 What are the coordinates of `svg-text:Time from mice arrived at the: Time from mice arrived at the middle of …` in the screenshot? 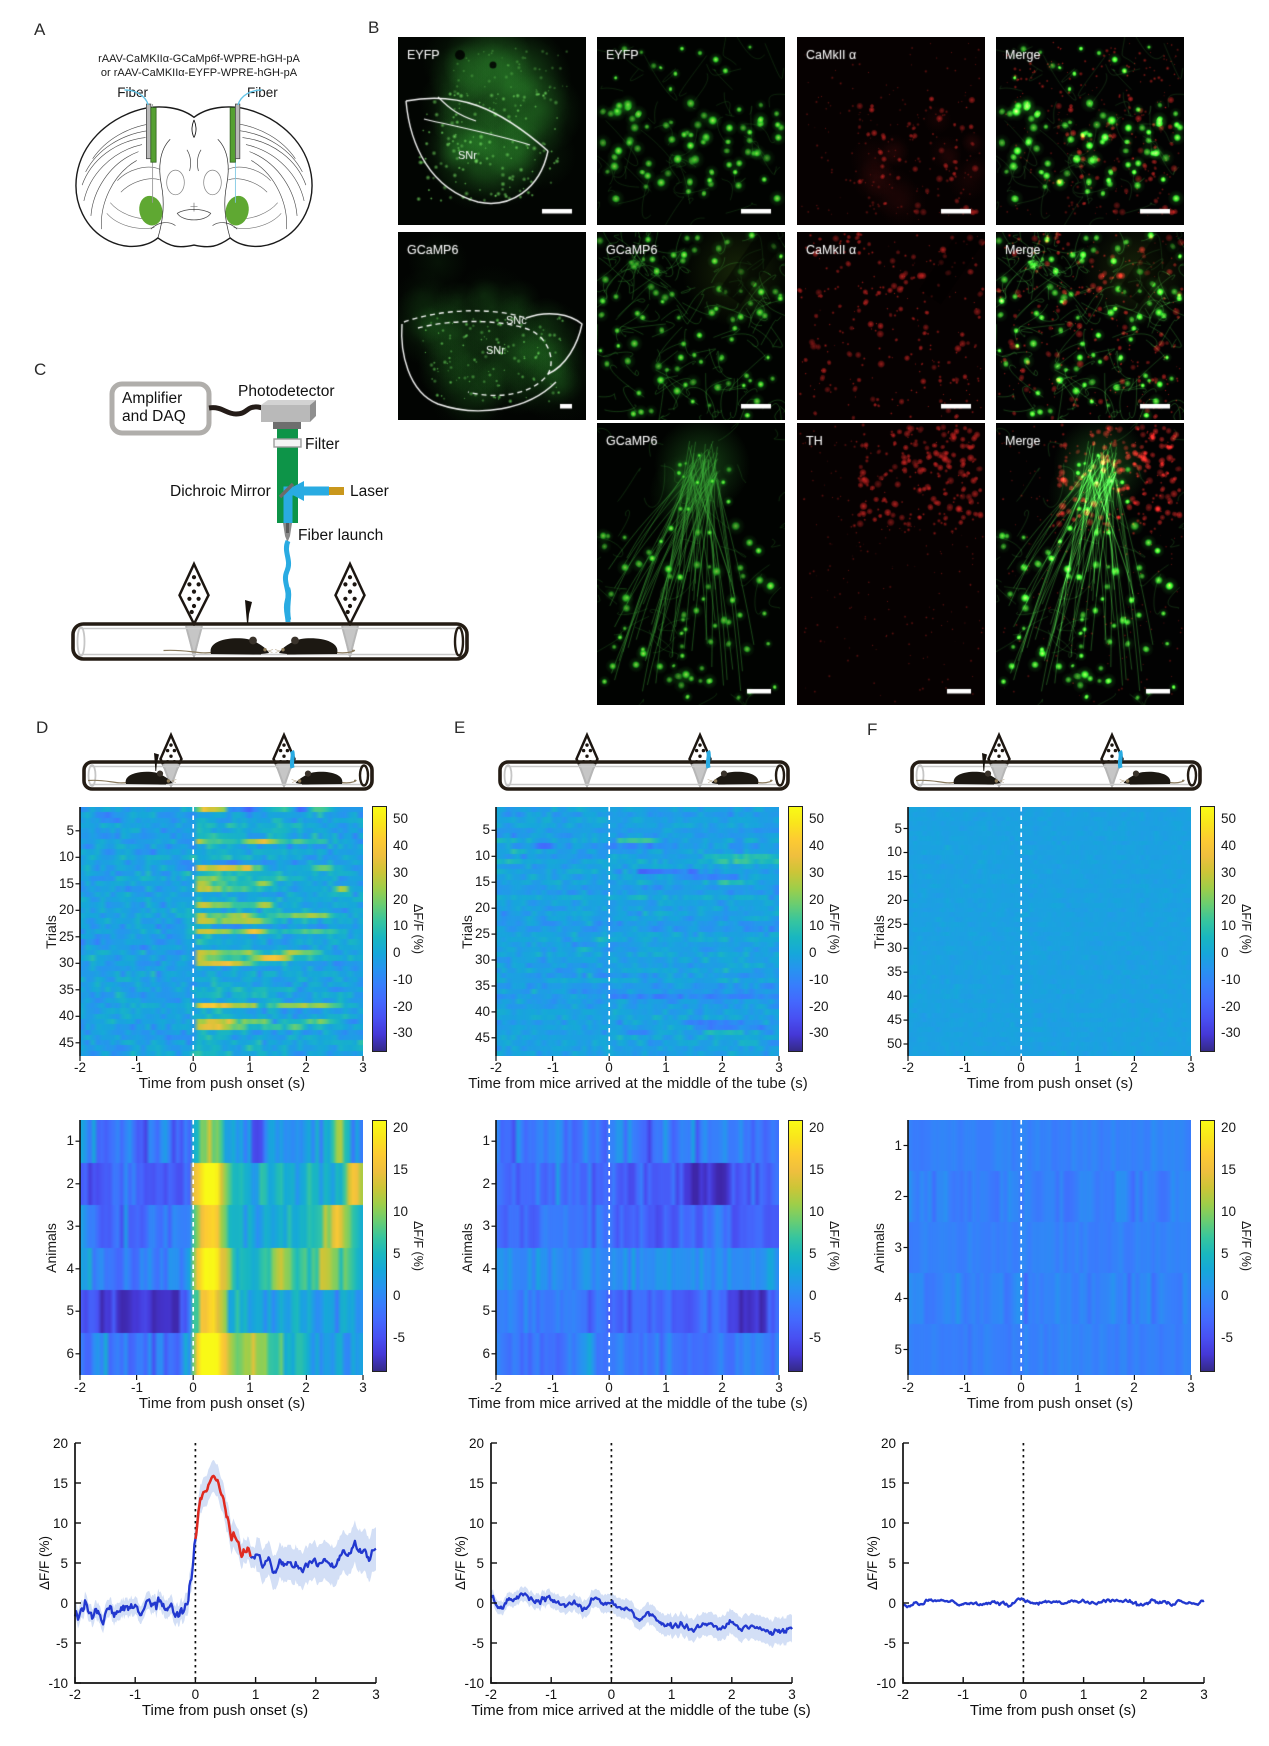 It's located at (641, 1710).